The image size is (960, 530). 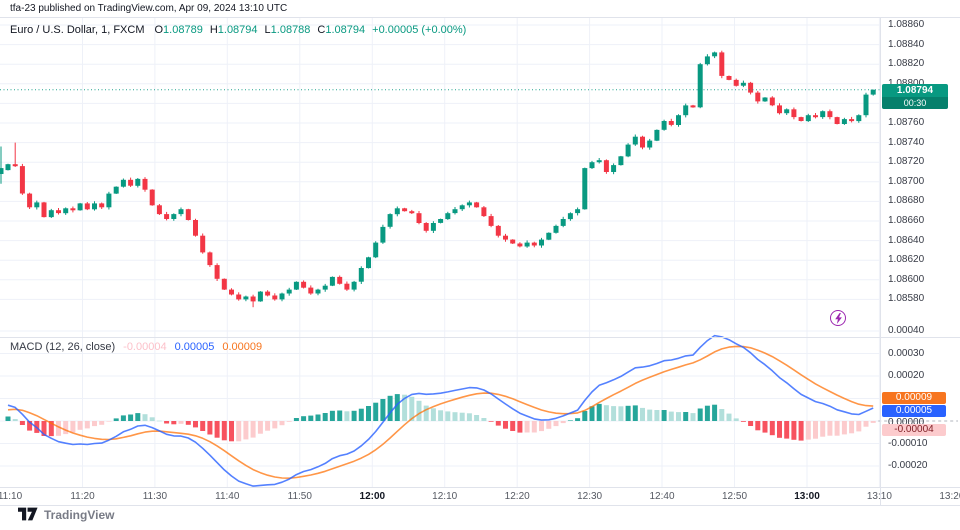 I want to click on boost-button, so click(x=838, y=318).